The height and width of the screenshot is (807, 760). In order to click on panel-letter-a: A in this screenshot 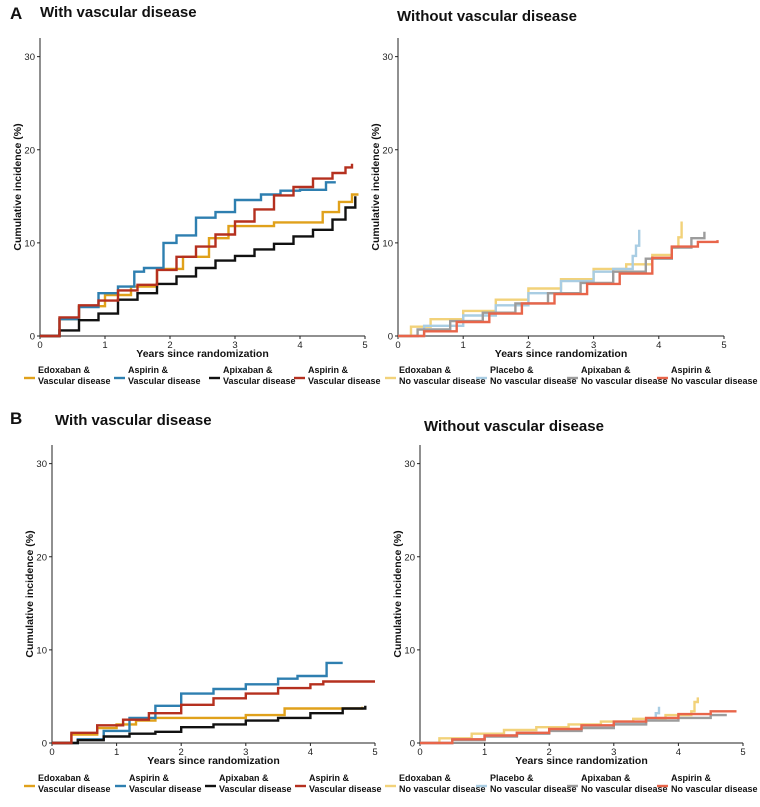, I will do `click(16, 13)`.